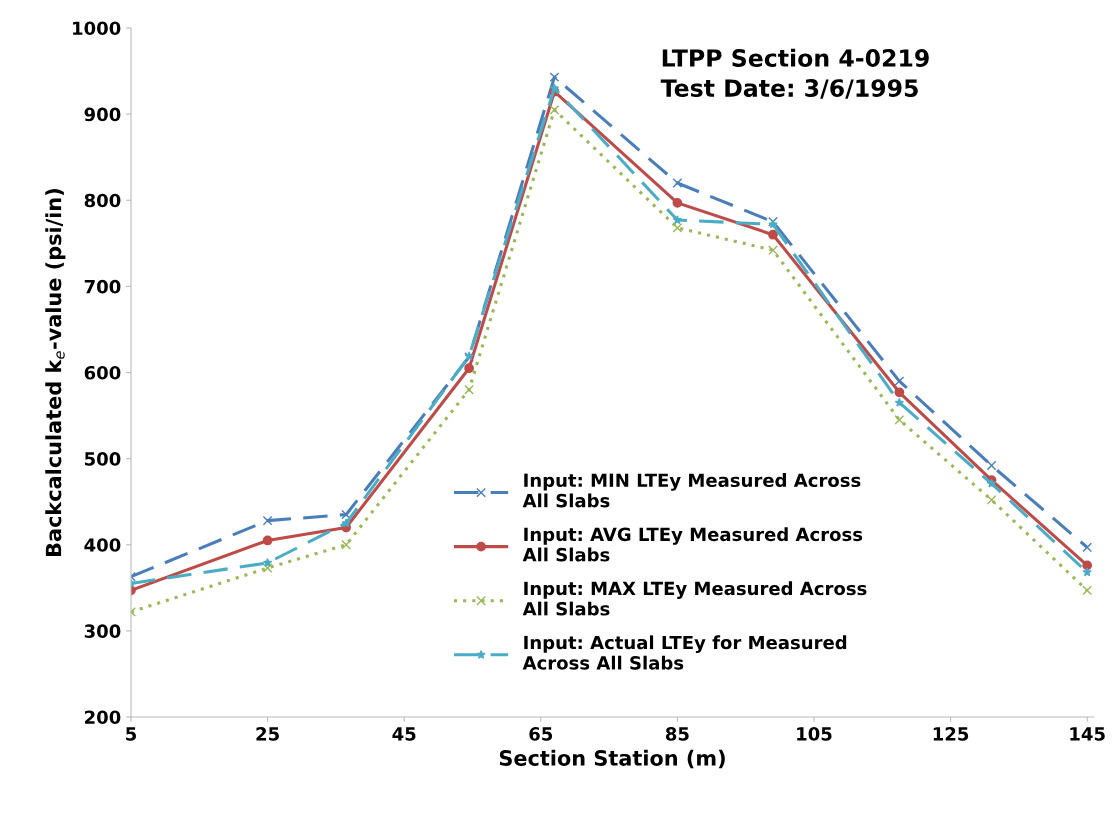 This screenshot has width=1118, height=815. I want to click on x-tick-label: 125, so click(951, 734).